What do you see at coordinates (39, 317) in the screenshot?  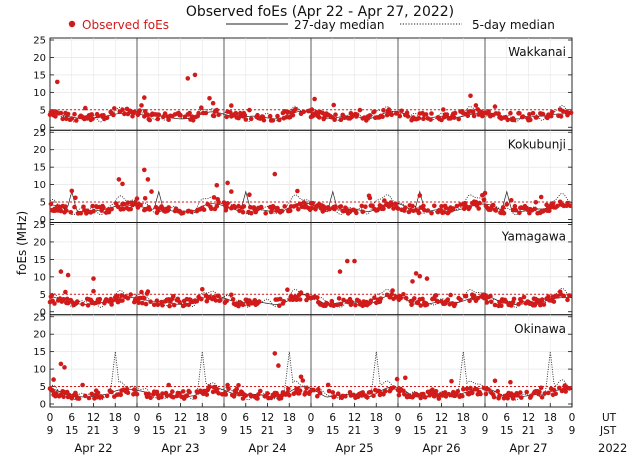 I see `y-tick-label: 25` at bounding box center [39, 317].